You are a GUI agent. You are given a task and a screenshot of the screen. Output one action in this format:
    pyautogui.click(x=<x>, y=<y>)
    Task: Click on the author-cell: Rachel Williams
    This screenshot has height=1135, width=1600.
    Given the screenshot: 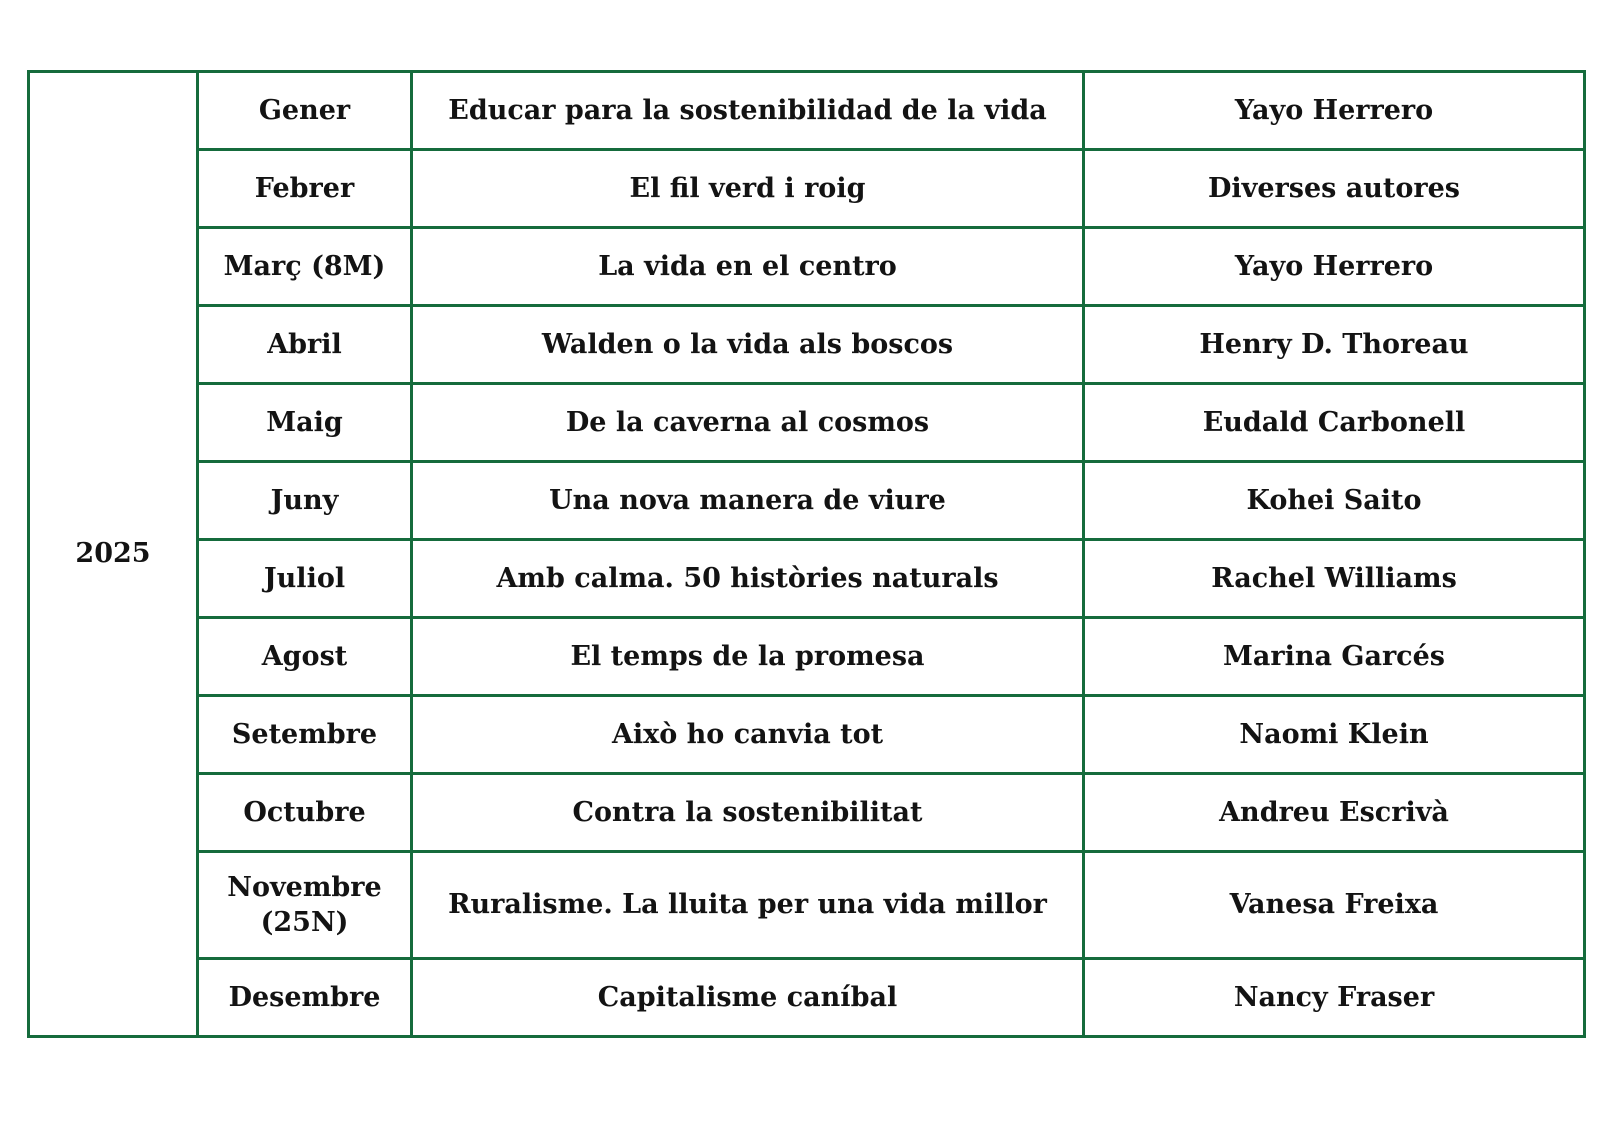 What is the action you would take?
    pyautogui.click(x=1334, y=578)
    